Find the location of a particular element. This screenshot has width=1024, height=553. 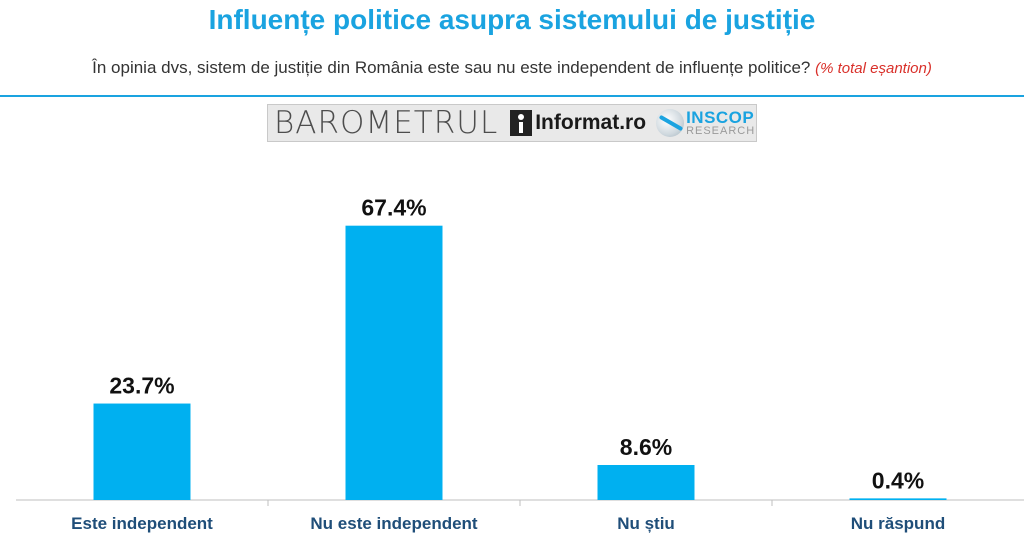

data-label-0: 23.7% is located at coordinates (141, 386).